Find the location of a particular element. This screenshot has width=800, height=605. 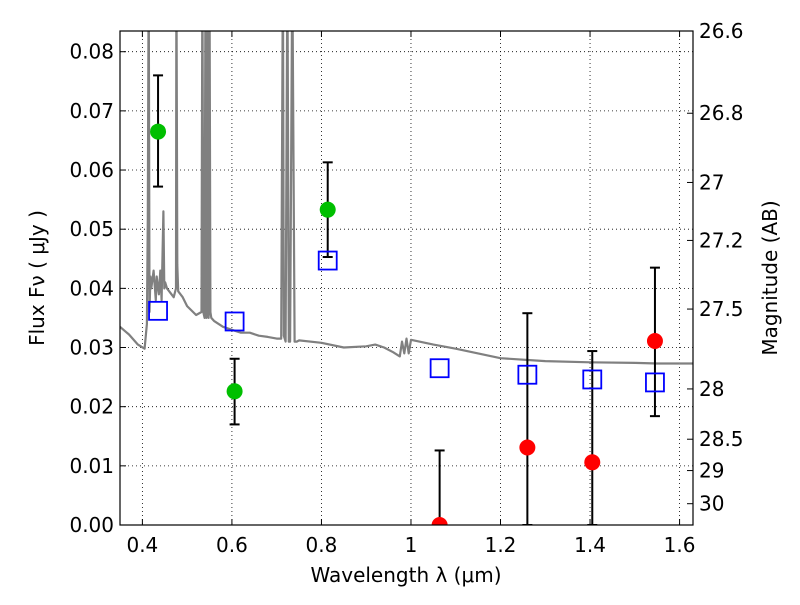

y-tick-label: 0.03 is located at coordinates (91, 348).